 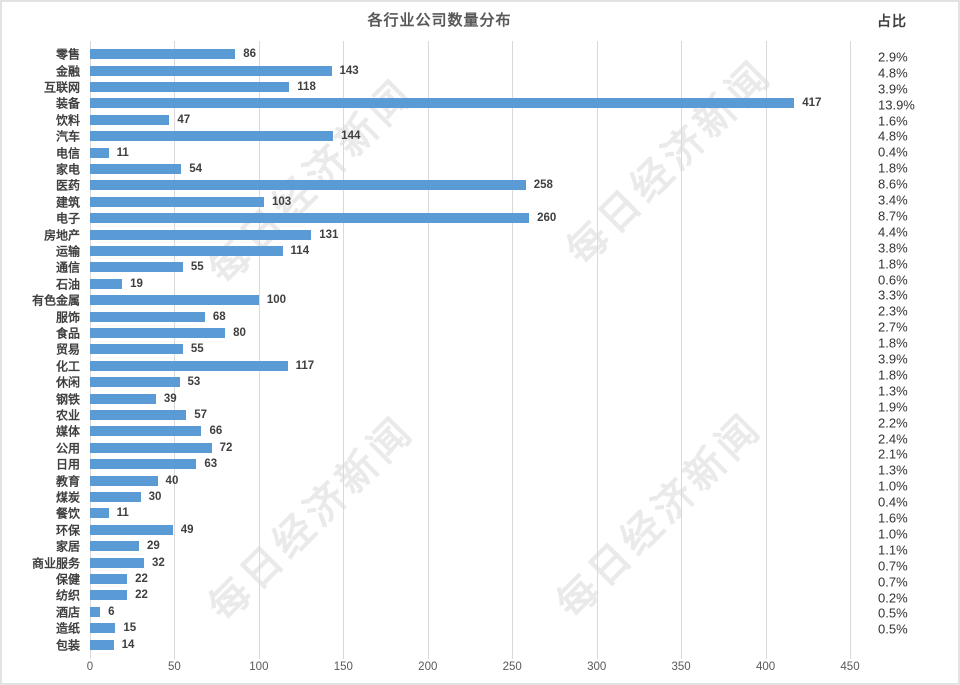 What do you see at coordinates (67, 153) in the screenshot?
I see `category-label: 电信` at bounding box center [67, 153].